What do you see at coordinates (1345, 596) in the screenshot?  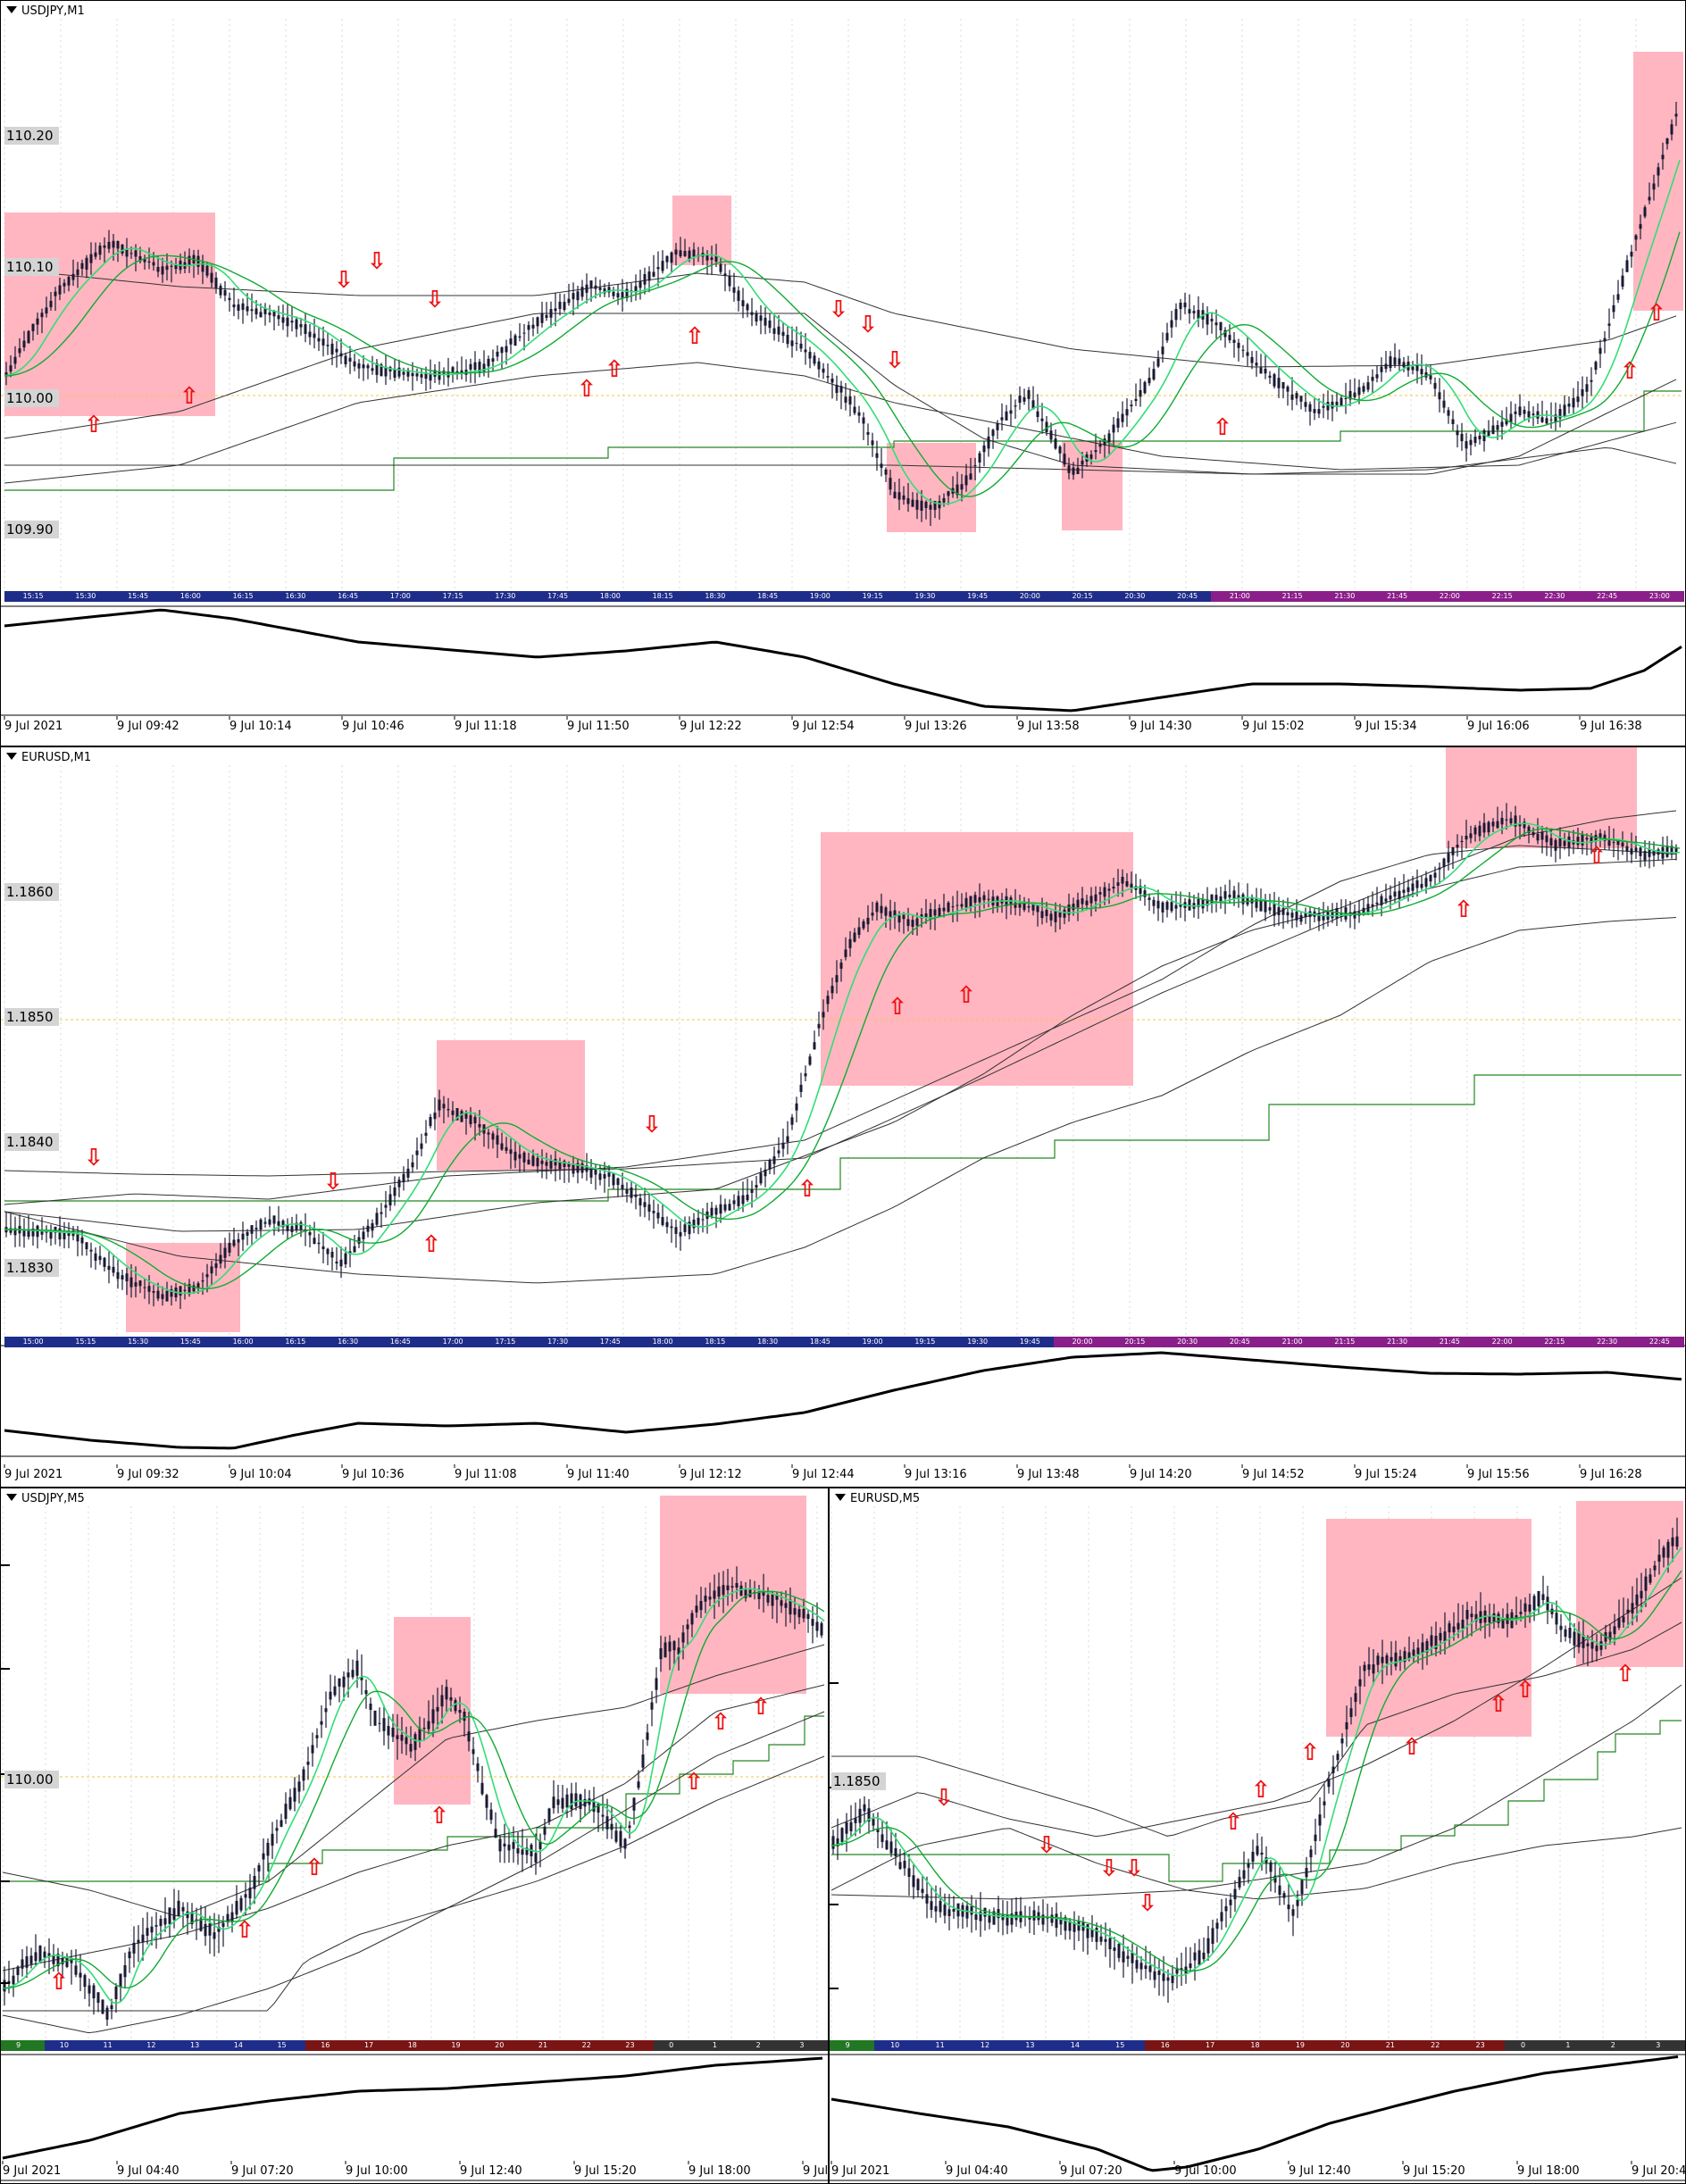 I see `hour-tick-label: 21:30` at bounding box center [1345, 596].